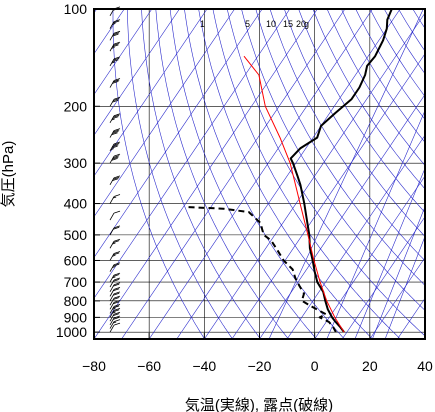 The image size is (435, 412). What do you see at coordinates (370, 366) in the screenshot?
I see `x-tick-label: 20` at bounding box center [370, 366].